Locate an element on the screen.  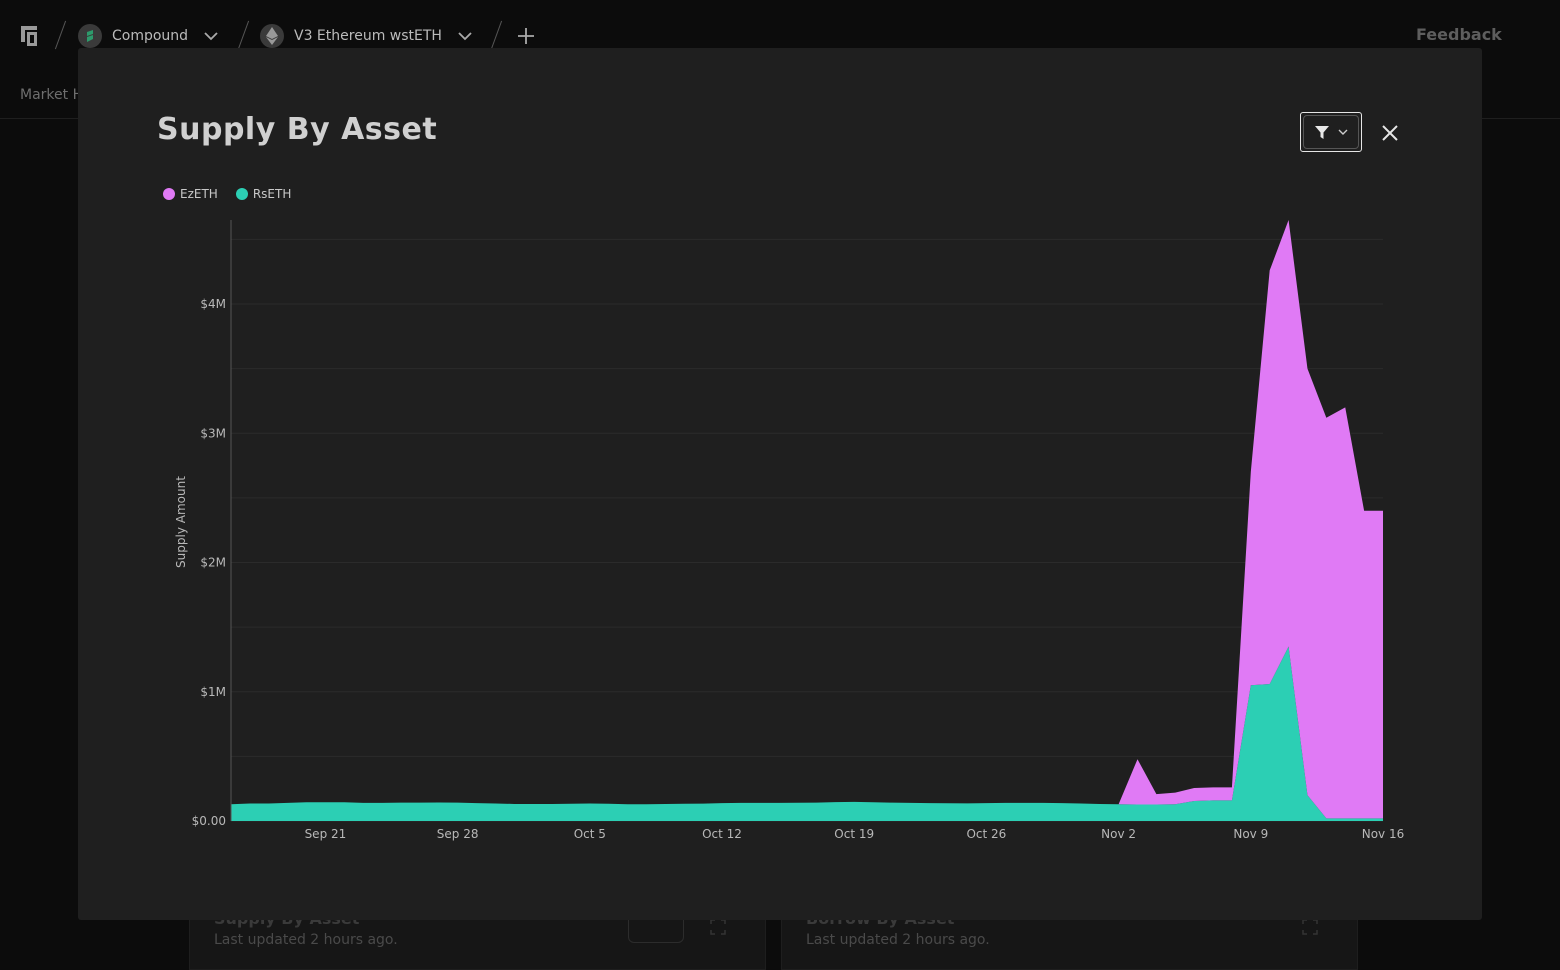
x-tick-label: Oct 5 is located at coordinates (590, 834).